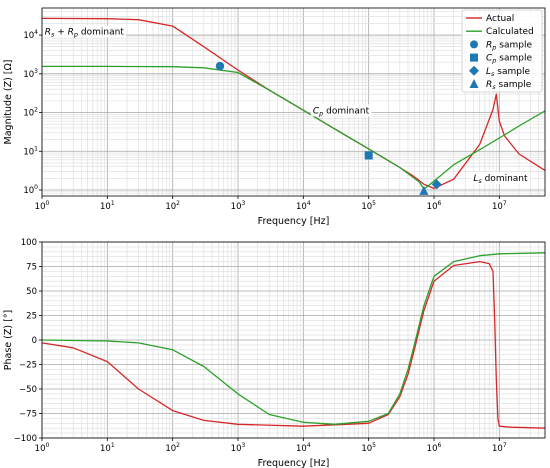 The image size is (550, 468). Describe the element at coordinates (493, 74) in the screenshot. I see `legend-ls-sample-sub: s` at that location.